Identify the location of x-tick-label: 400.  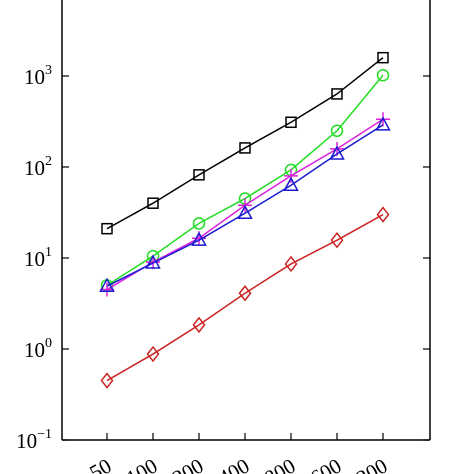
(233, 464).